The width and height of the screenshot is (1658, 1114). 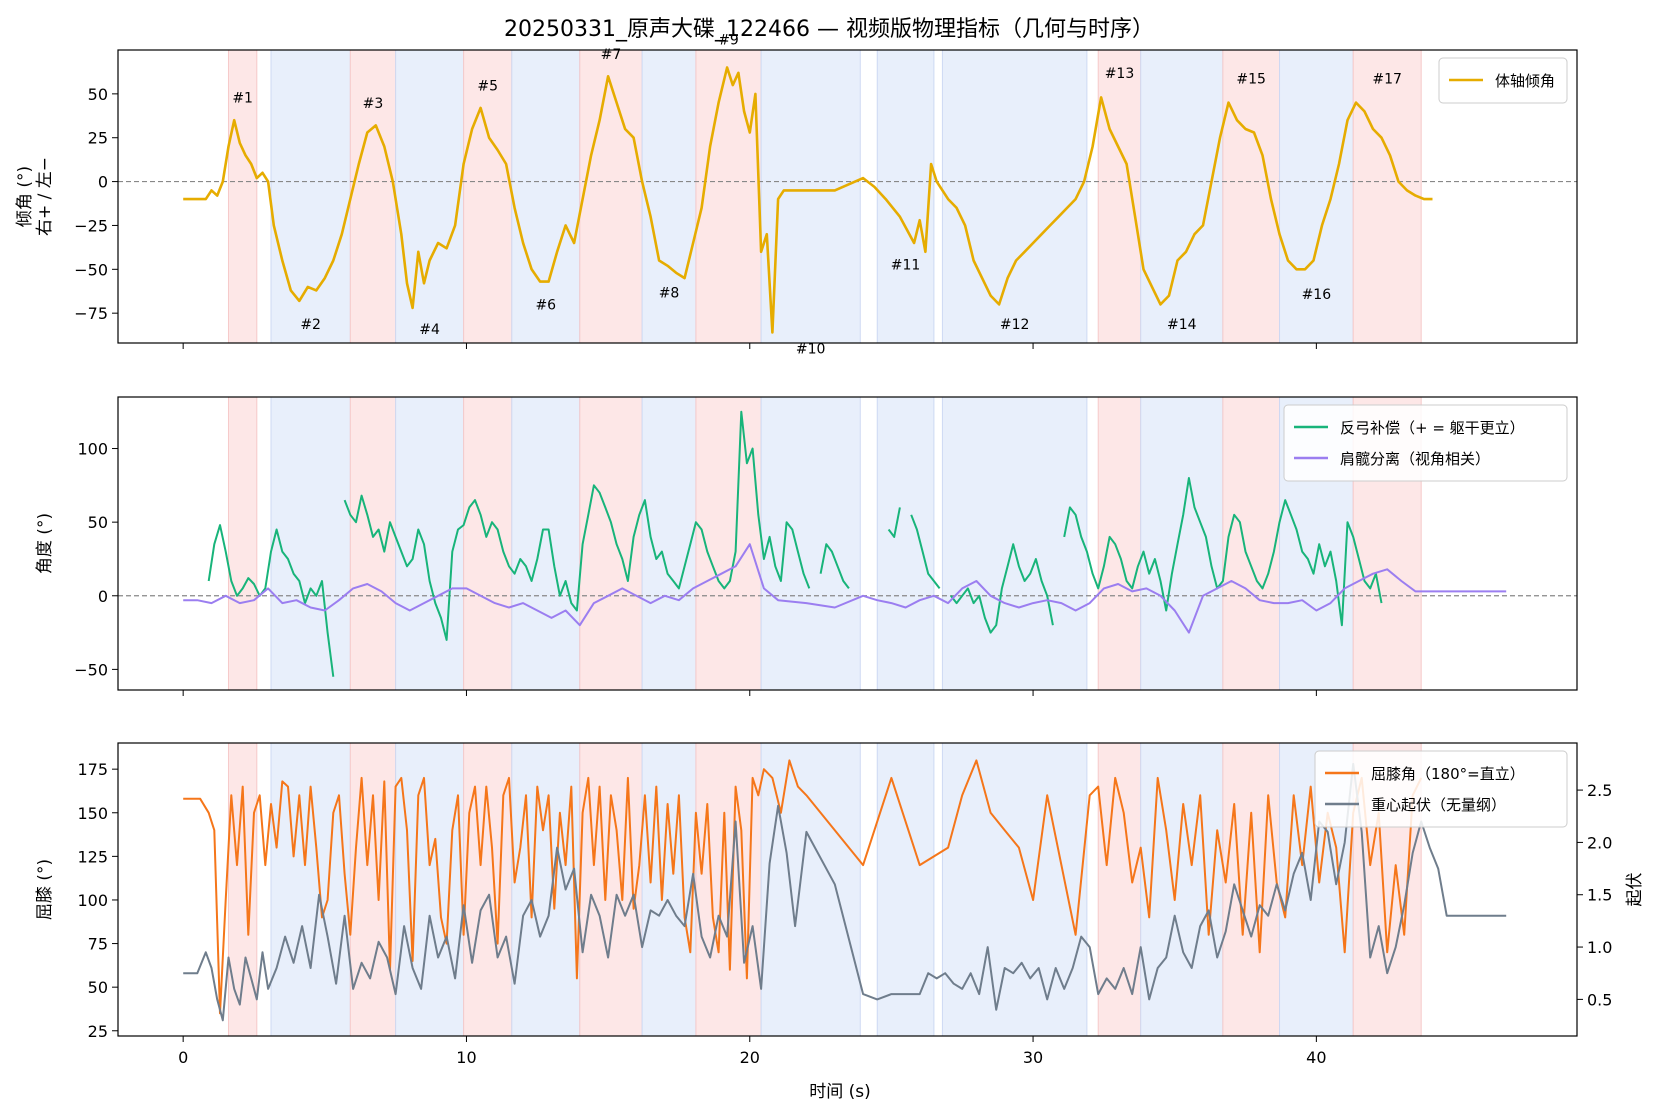 What do you see at coordinates (1415, 459) in the screenshot?
I see `legend-label: 肩髋分离（视角相关）` at bounding box center [1415, 459].